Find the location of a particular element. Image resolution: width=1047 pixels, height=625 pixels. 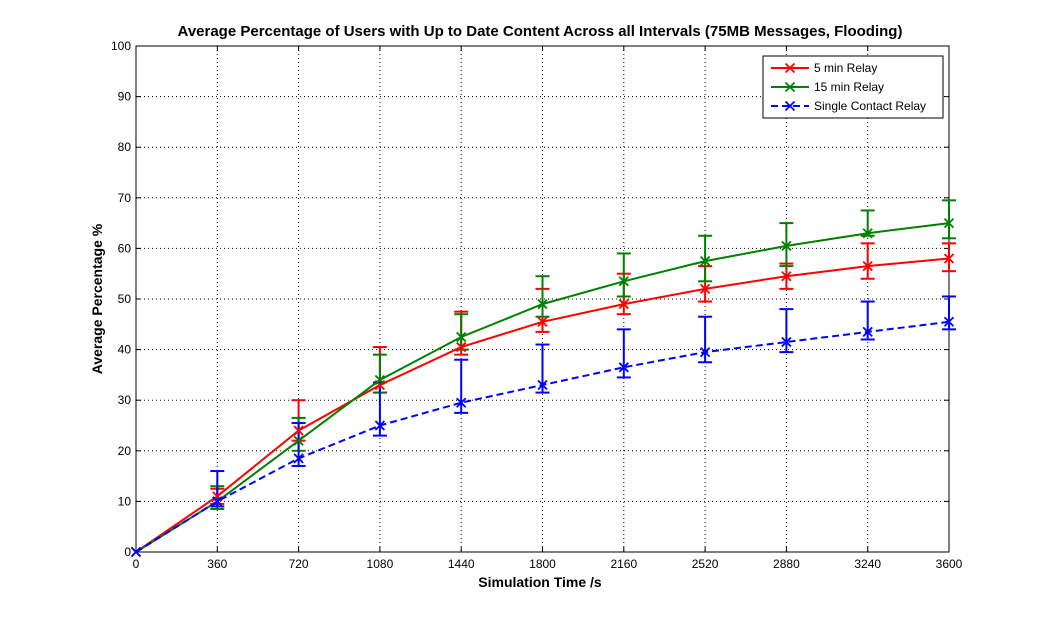

y-tick-label: 50 is located at coordinates (125, 299).